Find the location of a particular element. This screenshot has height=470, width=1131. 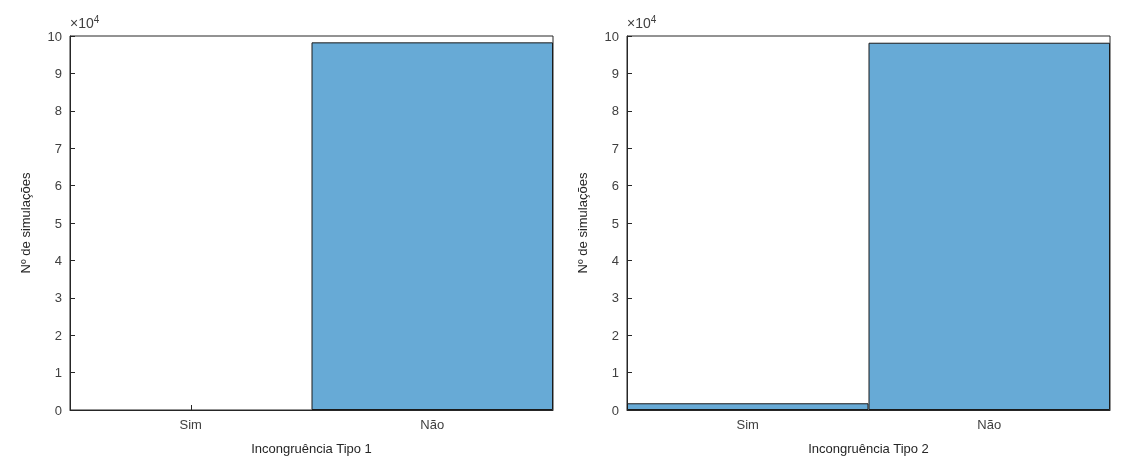

x-axis-title: Incongruência Tipo 2 is located at coordinates (868, 448).